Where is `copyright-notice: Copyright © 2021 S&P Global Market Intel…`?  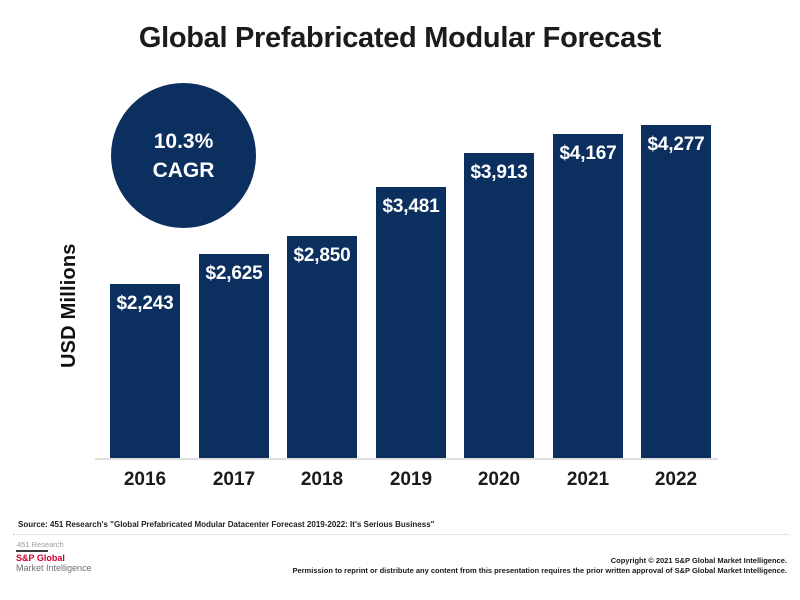 copyright-notice: Copyright © 2021 S&P Global Market Intel… is located at coordinates (407, 566).